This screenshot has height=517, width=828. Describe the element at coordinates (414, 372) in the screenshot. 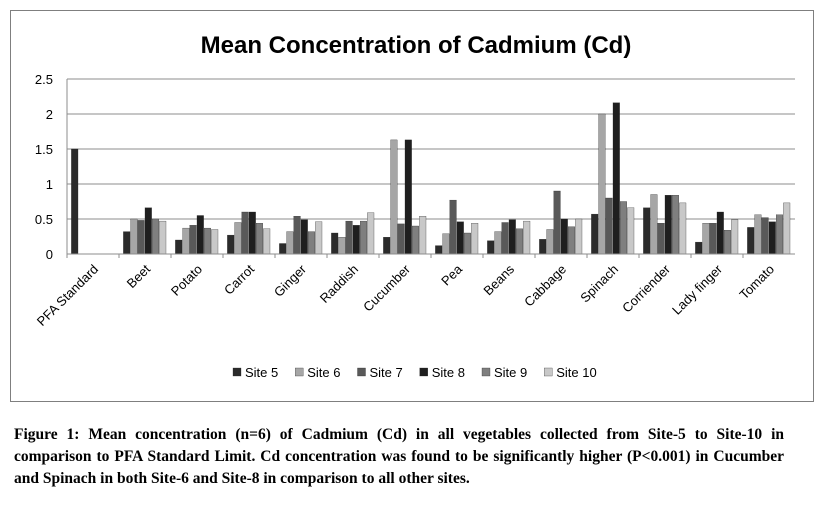

I see `legend: Site 5 Site 6 Site 7 Site 8 Site 9 Site 10` at that location.